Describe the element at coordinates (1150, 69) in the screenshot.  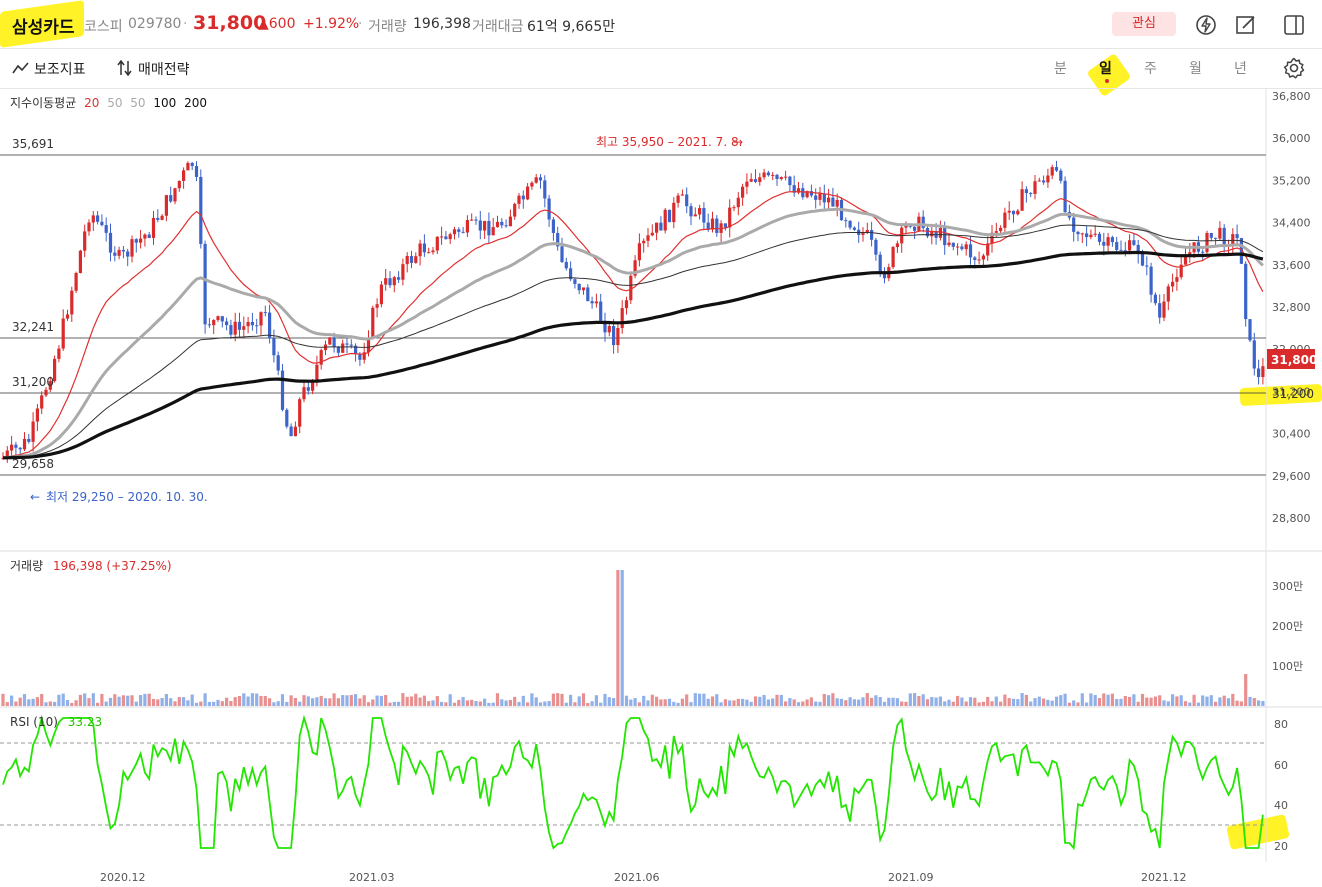
I see `timeframe-week: 주` at that location.